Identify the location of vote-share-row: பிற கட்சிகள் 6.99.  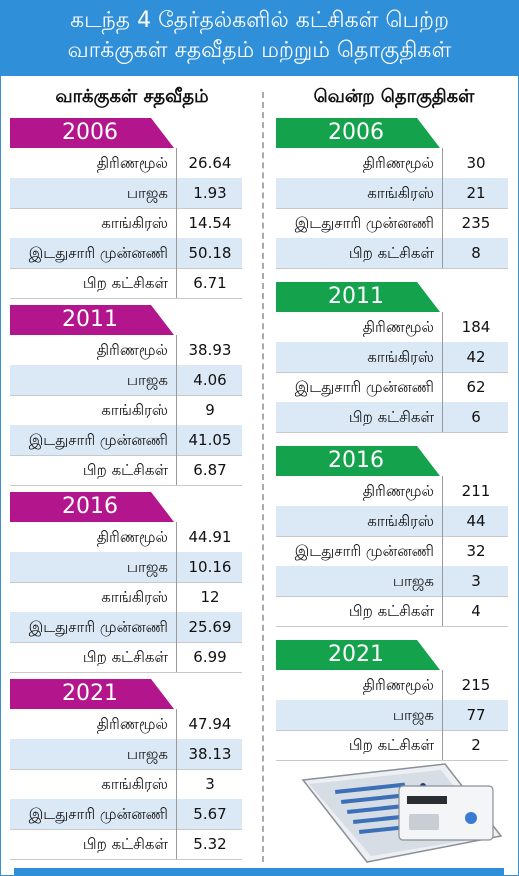
(126, 657).